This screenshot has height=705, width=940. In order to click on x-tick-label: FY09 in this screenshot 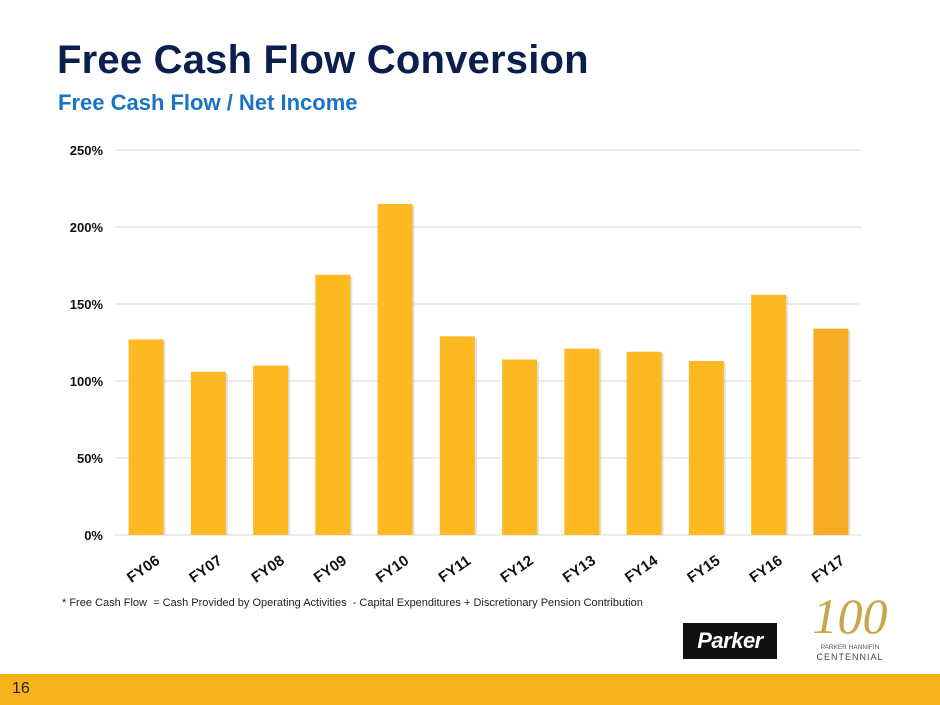, I will do `click(330, 569)`.